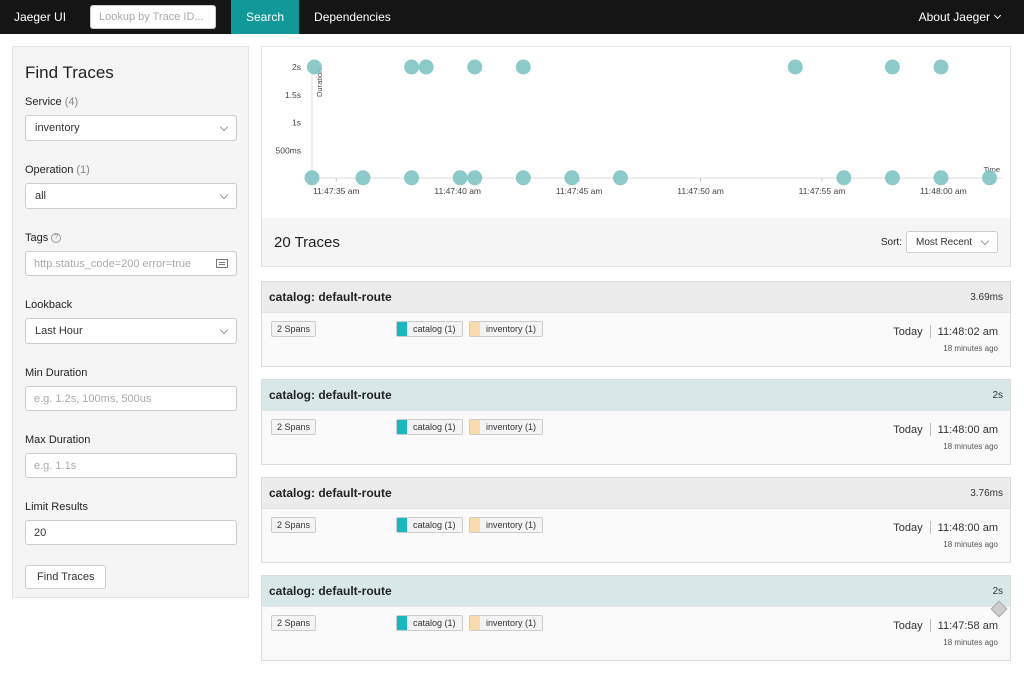 Image resolution: width=1024 pixels, height=673 pixels. Describe the element at coordinates (986, 297) in the screenshot. I see `trace-duration: 3.69ms` at that location.